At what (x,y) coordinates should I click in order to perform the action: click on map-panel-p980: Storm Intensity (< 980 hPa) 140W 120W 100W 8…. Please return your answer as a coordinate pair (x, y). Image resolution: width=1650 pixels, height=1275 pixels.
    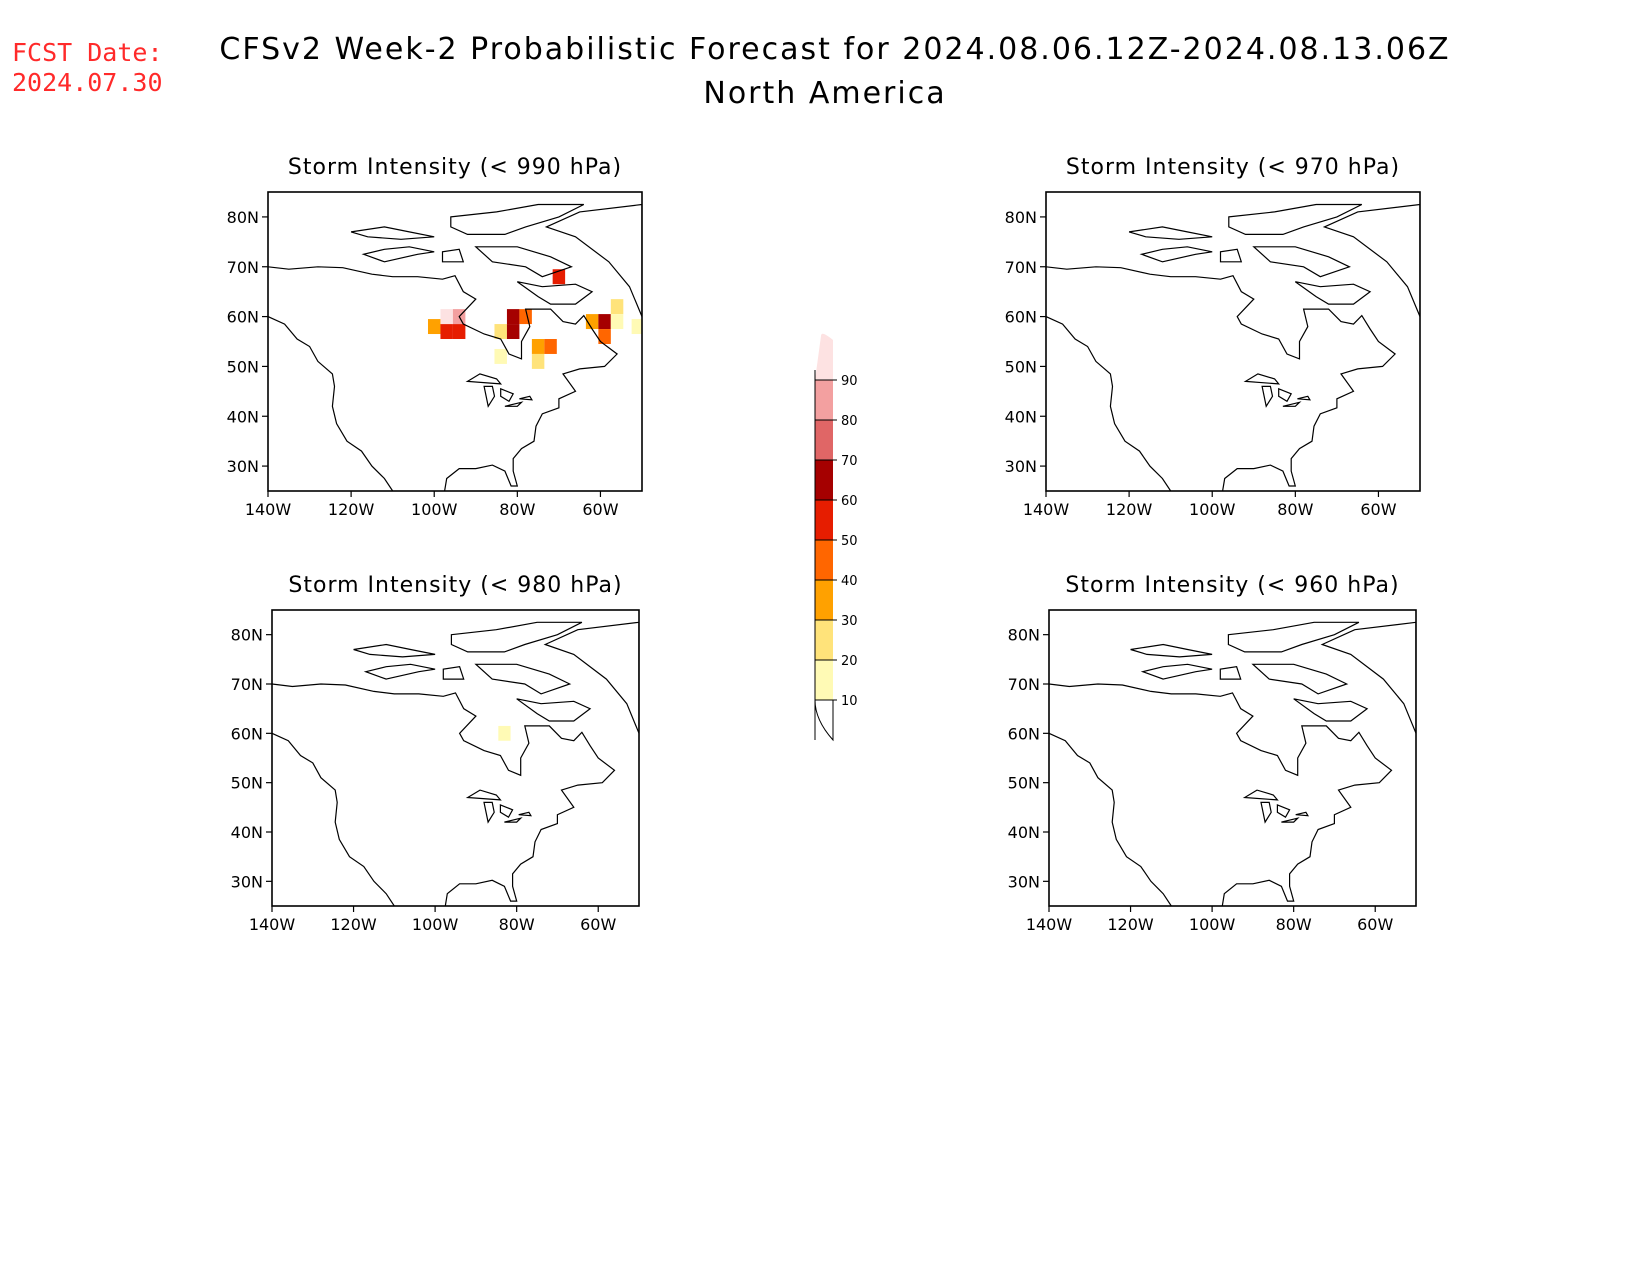
    Looking at the image, I should click on (435, 753).